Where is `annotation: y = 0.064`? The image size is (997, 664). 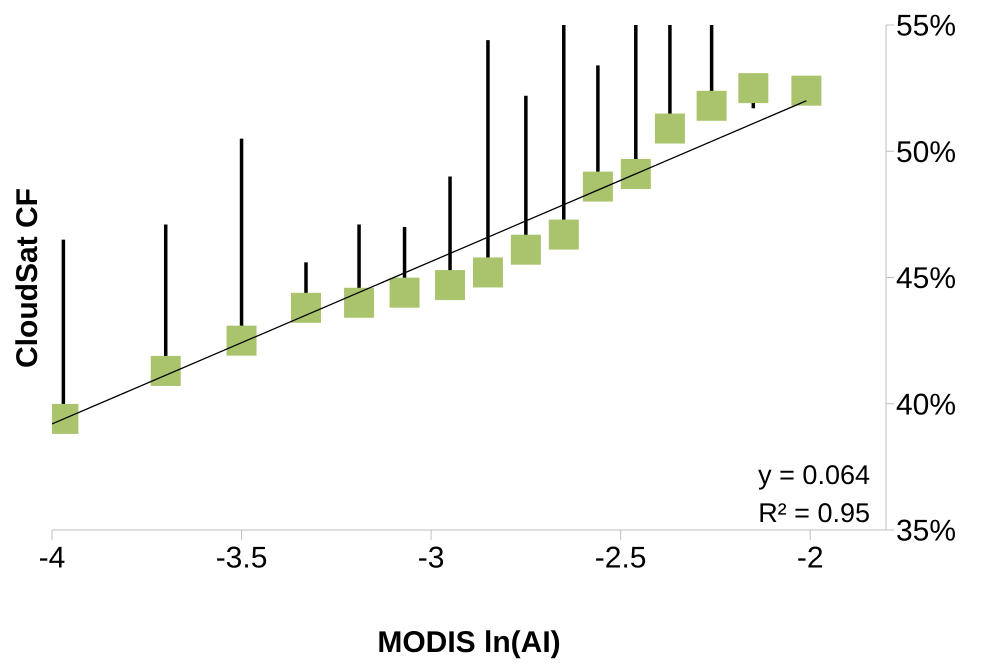 annotation: y = 0.064 is located at coordinates (814, 475).